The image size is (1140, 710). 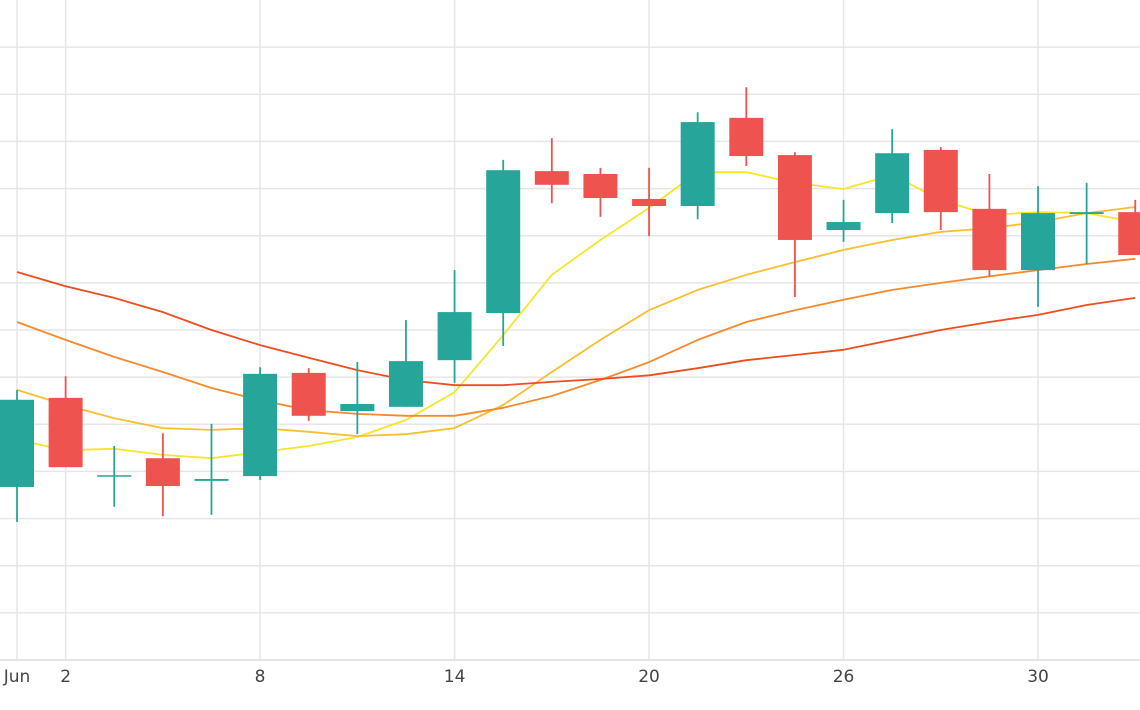 I want to click on x-tick-label: 14, so click(x=455, y=677).